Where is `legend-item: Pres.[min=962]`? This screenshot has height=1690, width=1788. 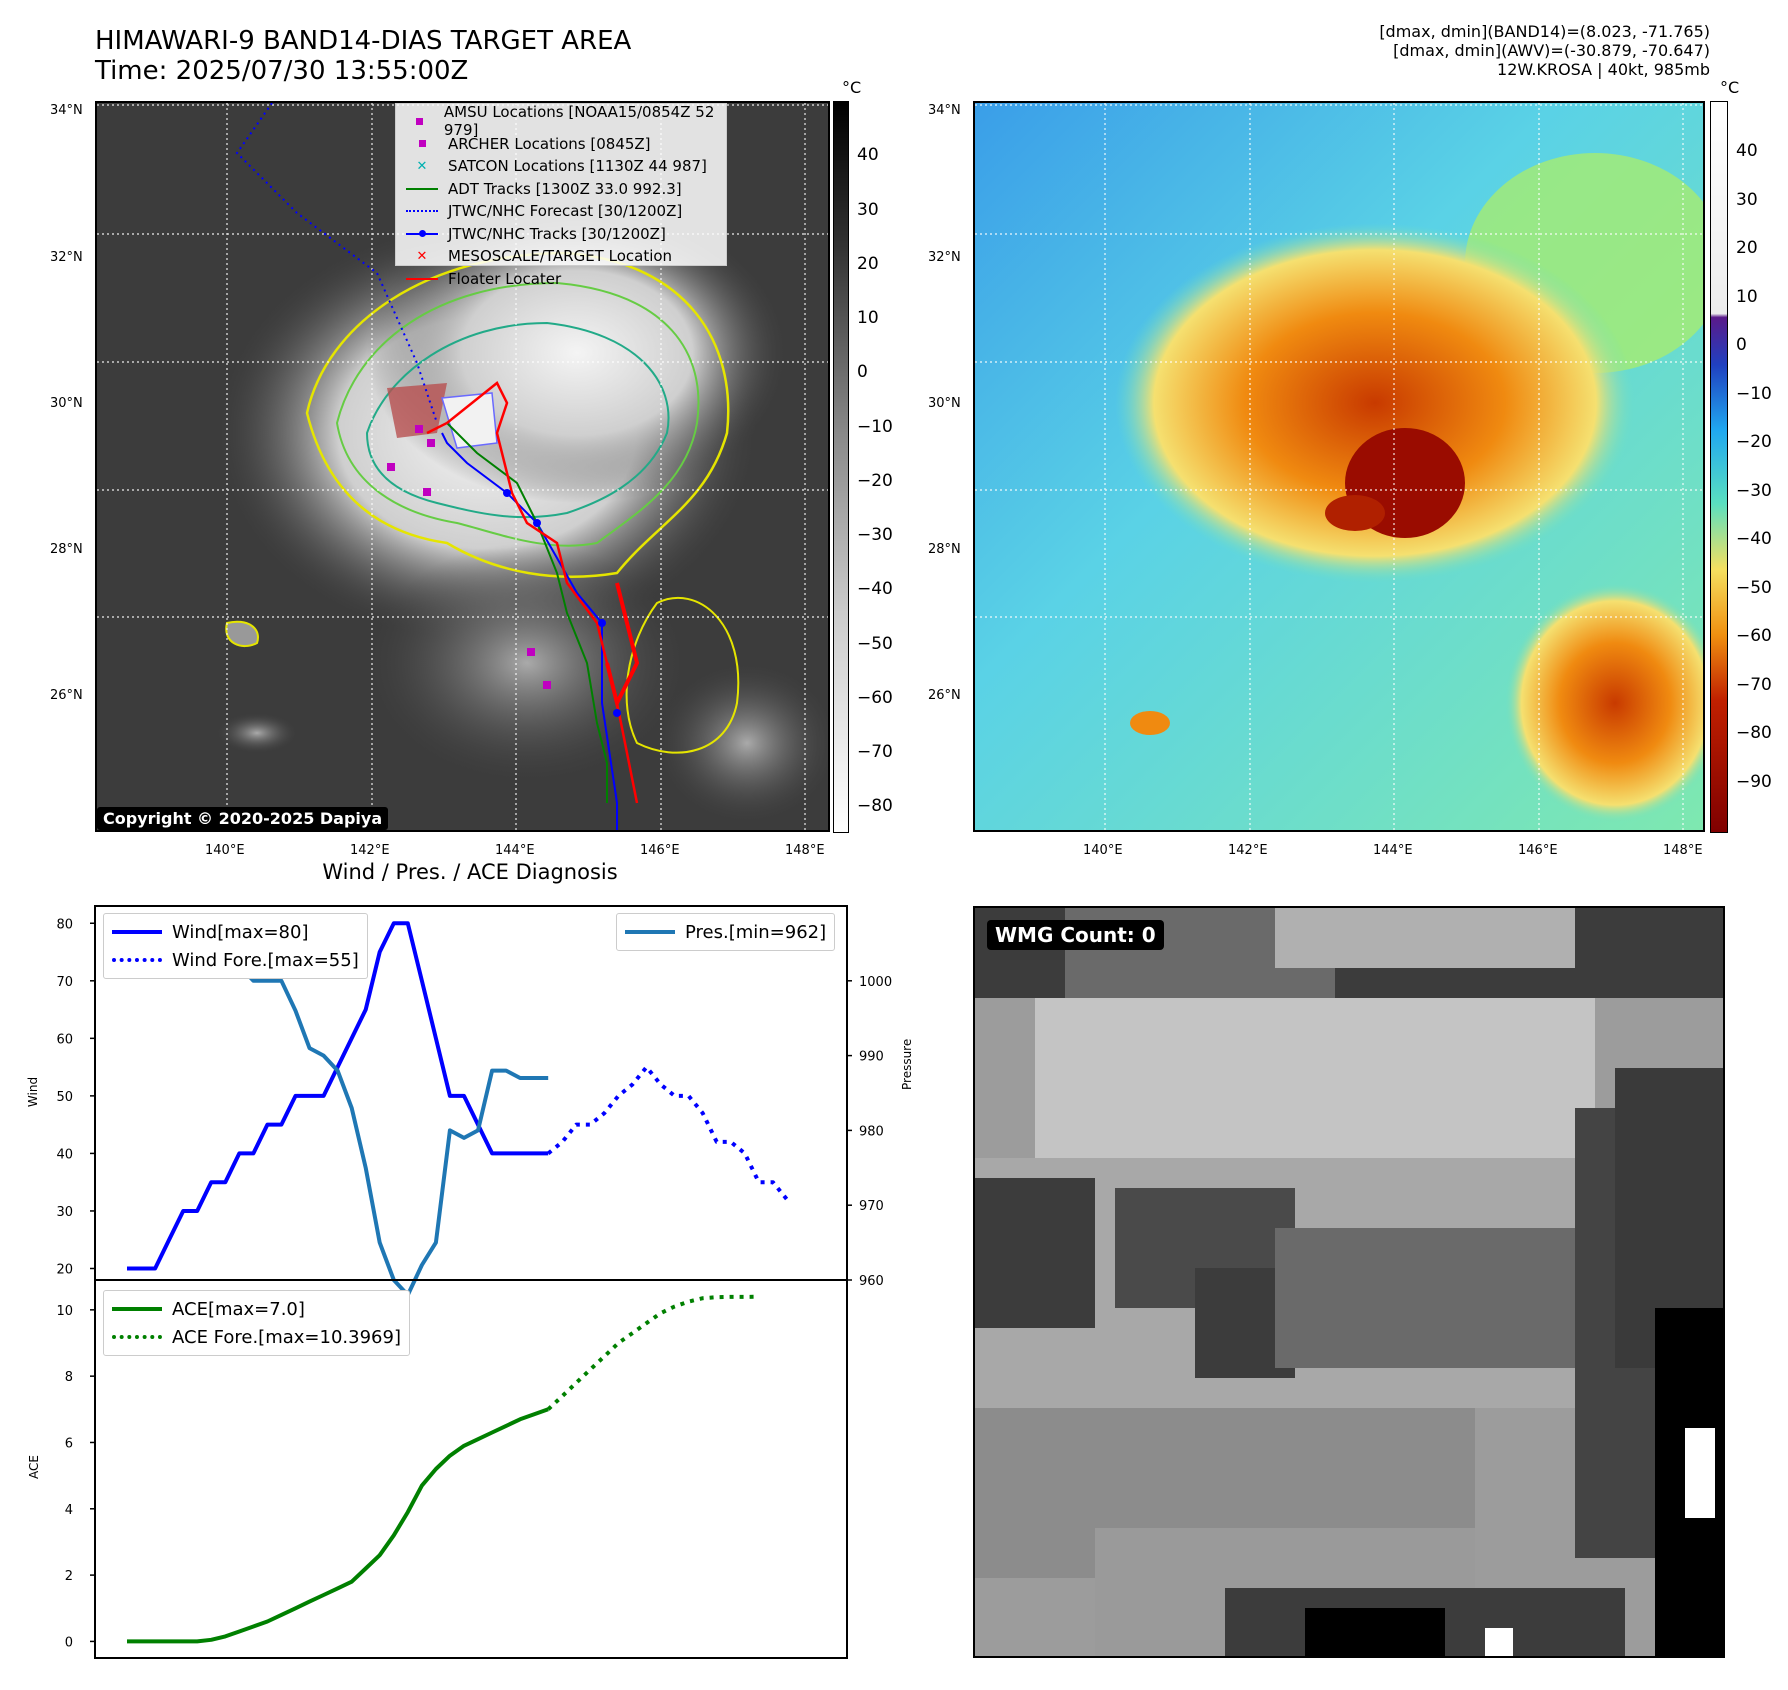 legend-item: Pres.[min=962] is located at coordinates (725, 932).